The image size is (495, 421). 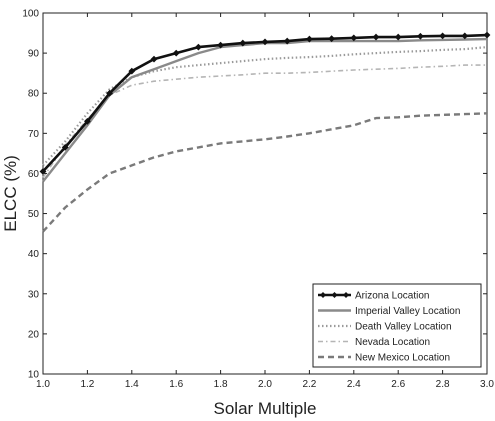 I want to click on legend-item: Imperial Valley Location, so click(x=389, y=311).